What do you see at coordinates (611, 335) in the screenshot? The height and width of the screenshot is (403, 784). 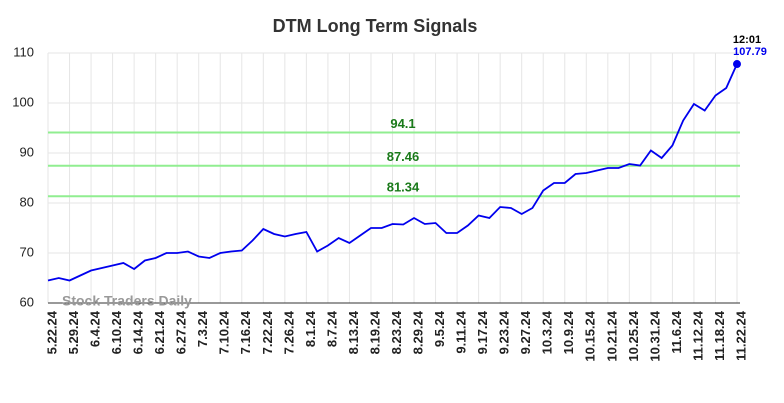 I see `x-tick-label: 10.21.24` at bounding box center [611, 335].